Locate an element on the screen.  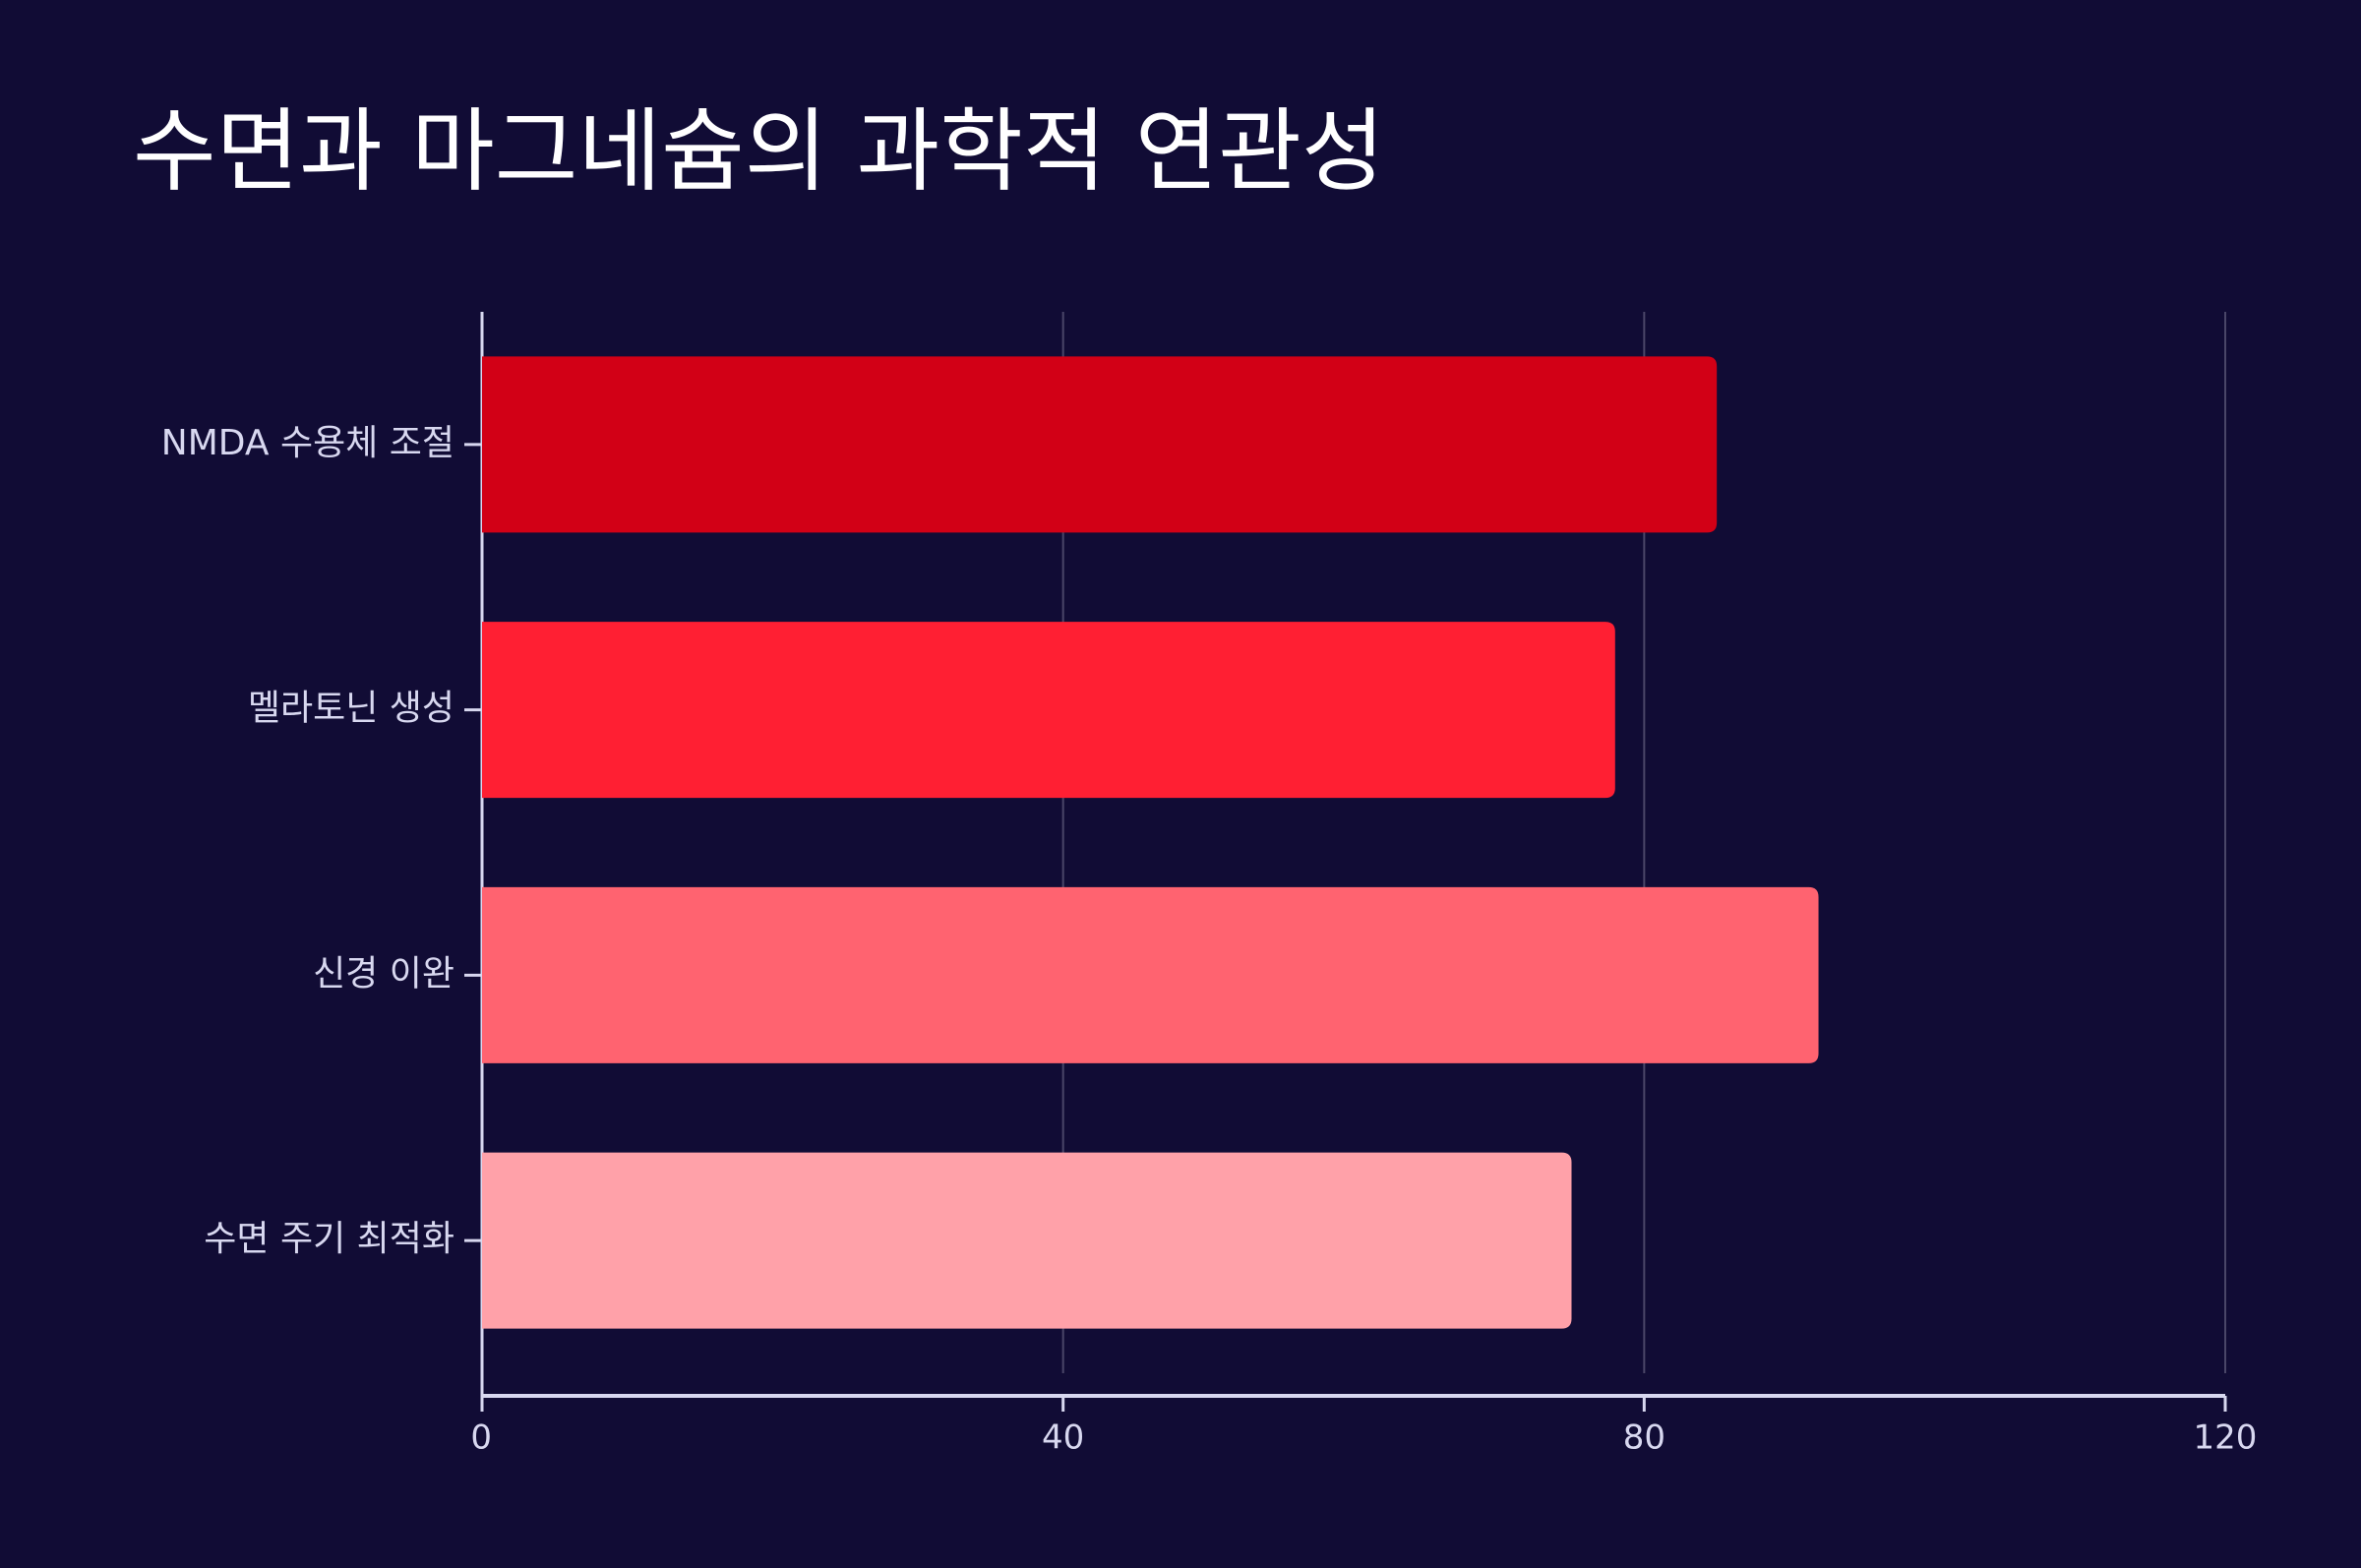
y-tick-label: 멜라토닌 생성 is located at coordinates (351, 709).